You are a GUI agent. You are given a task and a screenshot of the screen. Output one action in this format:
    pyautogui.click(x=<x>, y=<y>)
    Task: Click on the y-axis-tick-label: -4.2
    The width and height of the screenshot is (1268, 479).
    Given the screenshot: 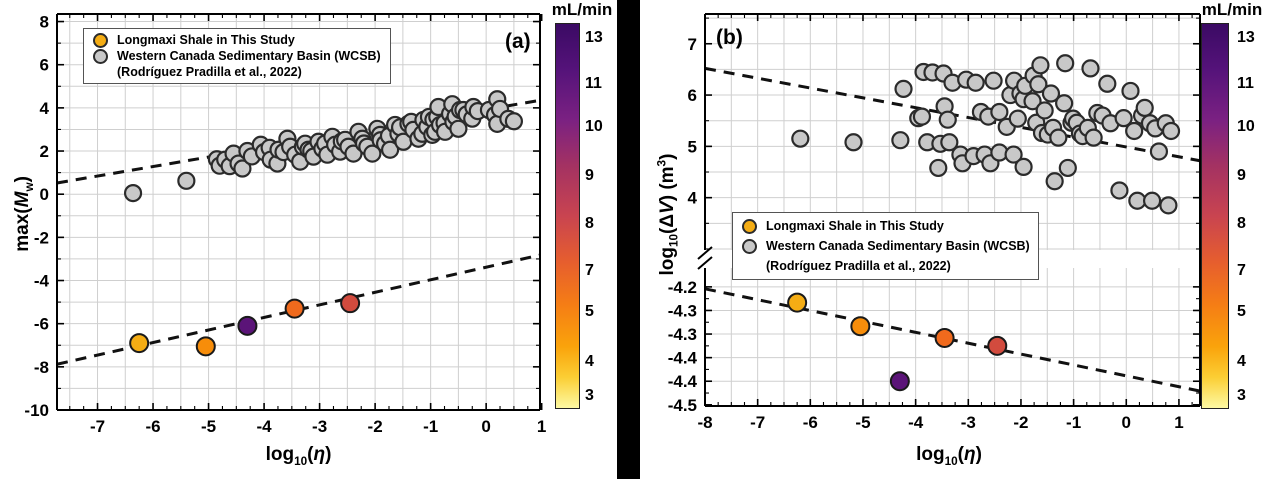 What is the action you would take?
    pyautogui.click(x=682, y=287)
    